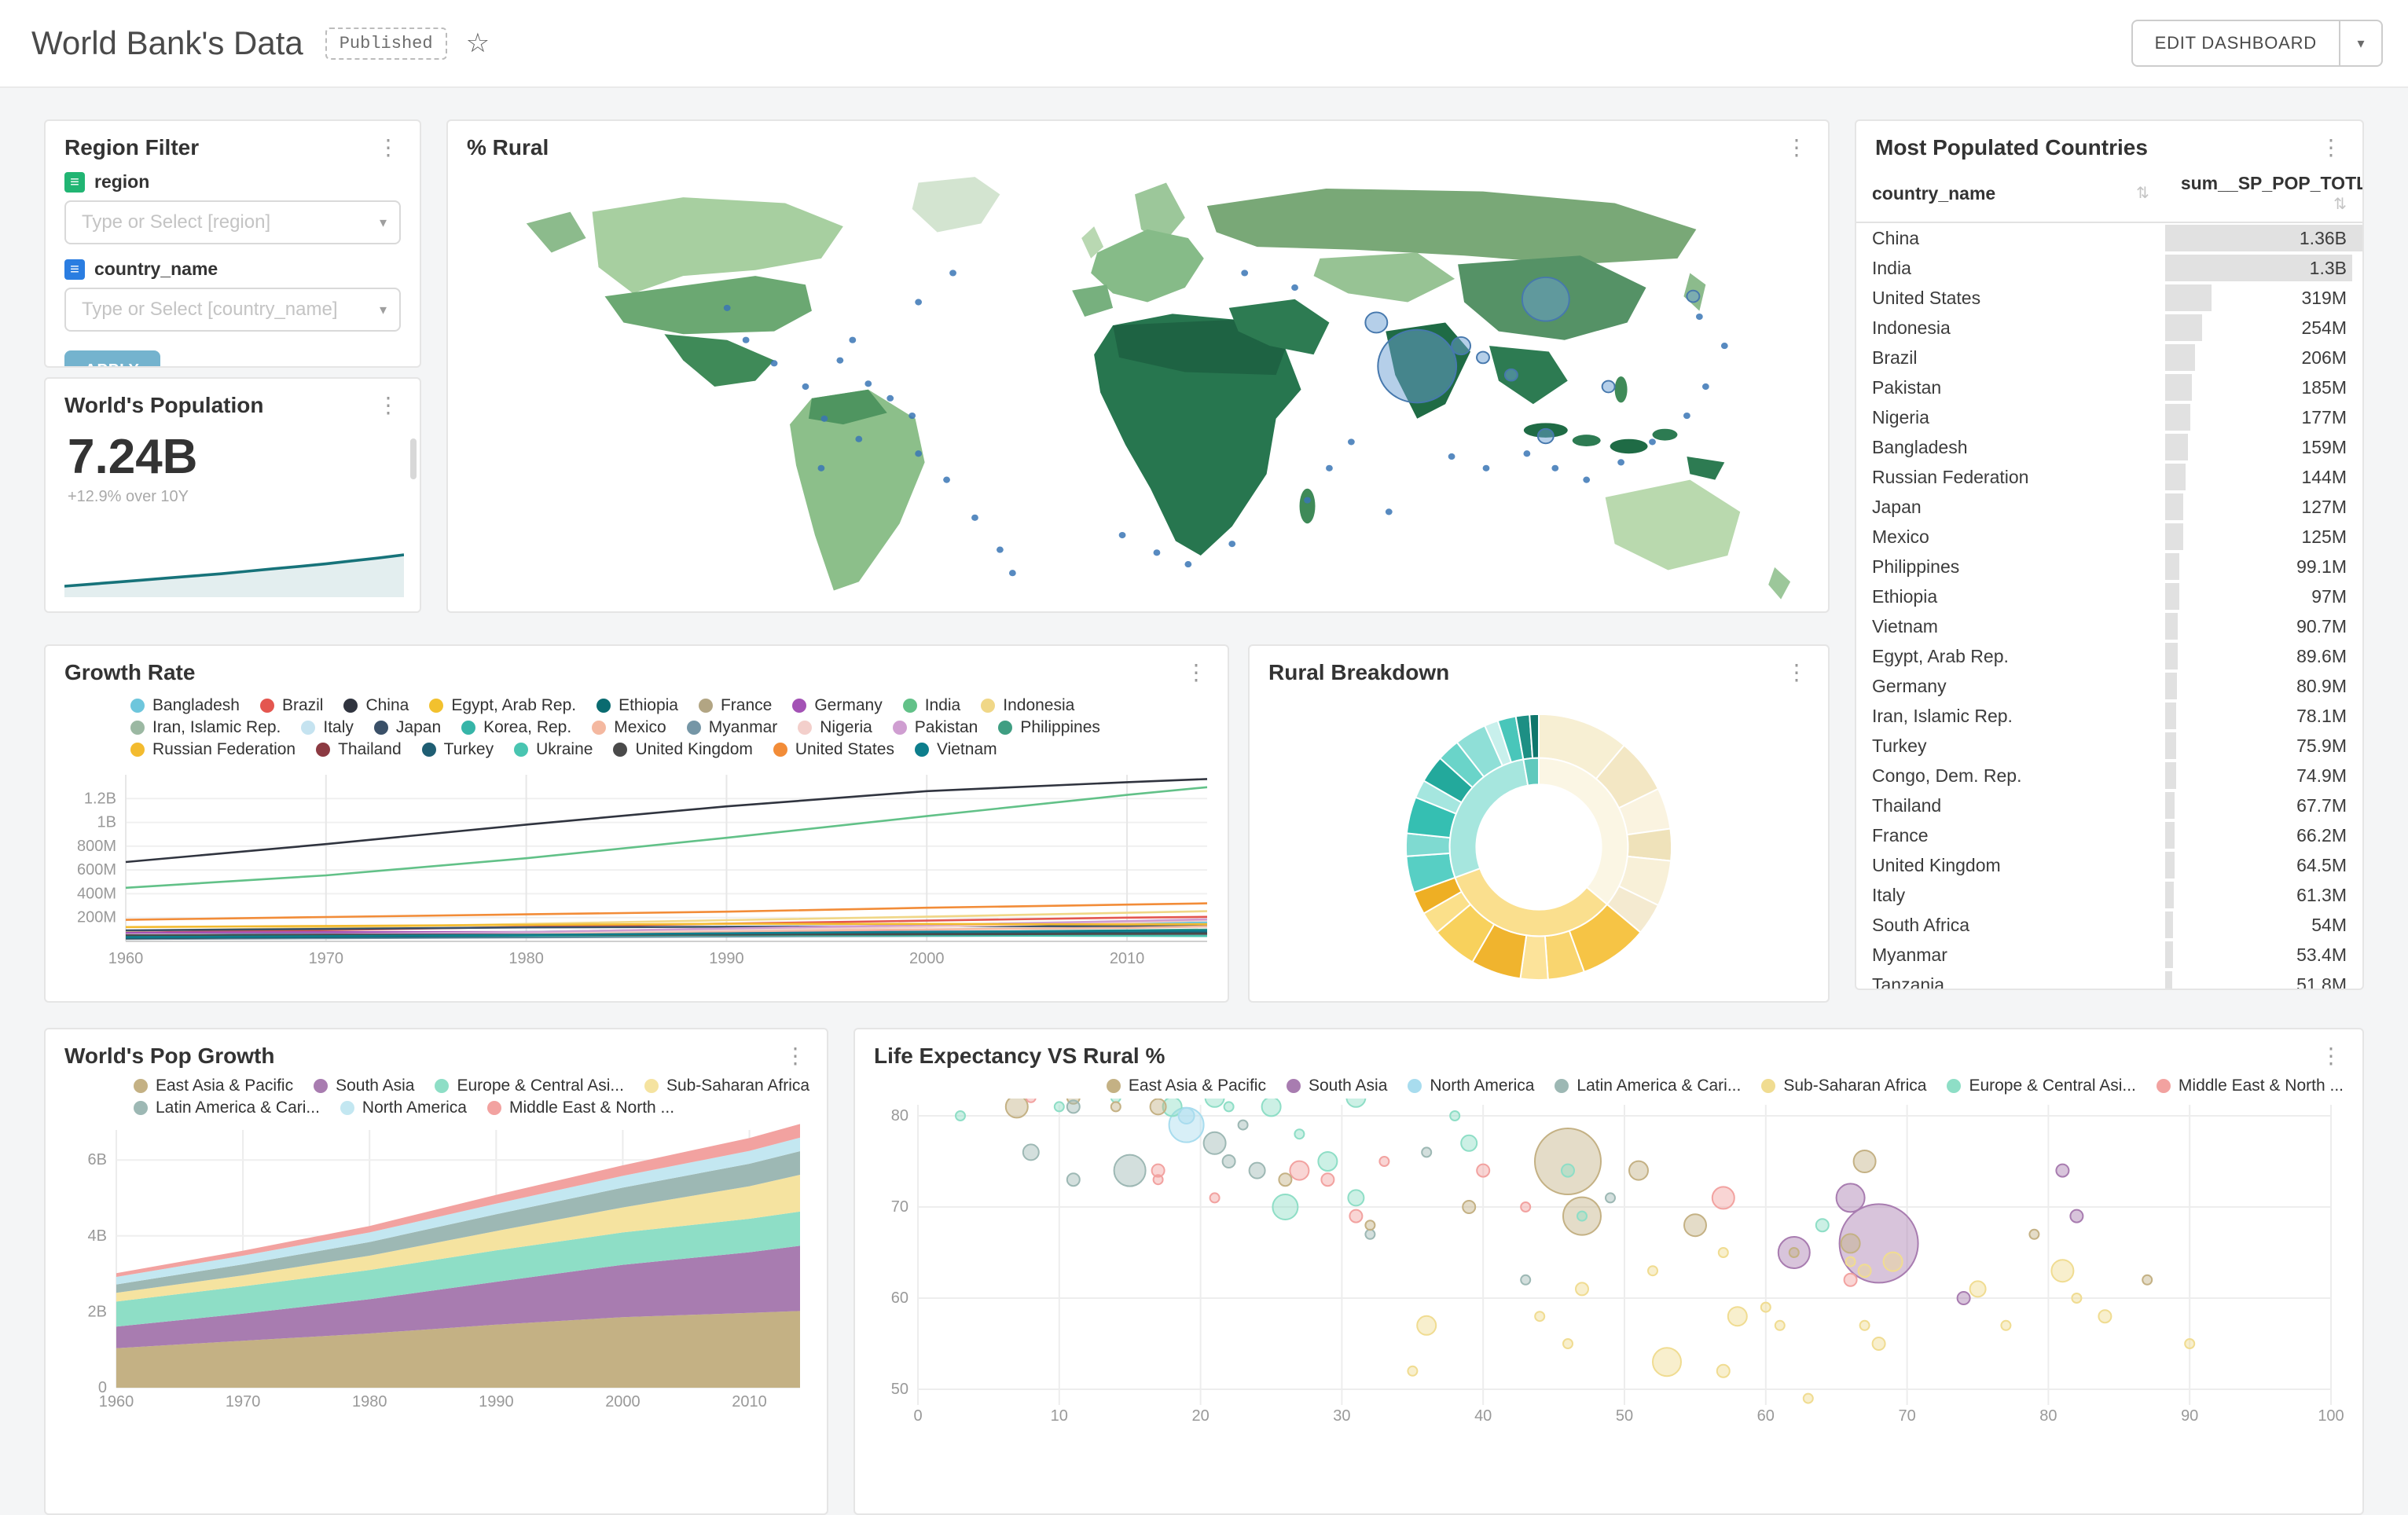 Image resolution: width=2408 pixels, height=1515 pixels. What do you see at coordinates (2109, 746) in the screenshot?
I see `table-row: Turkey 75.9M` at bounding box center [2109, 746].